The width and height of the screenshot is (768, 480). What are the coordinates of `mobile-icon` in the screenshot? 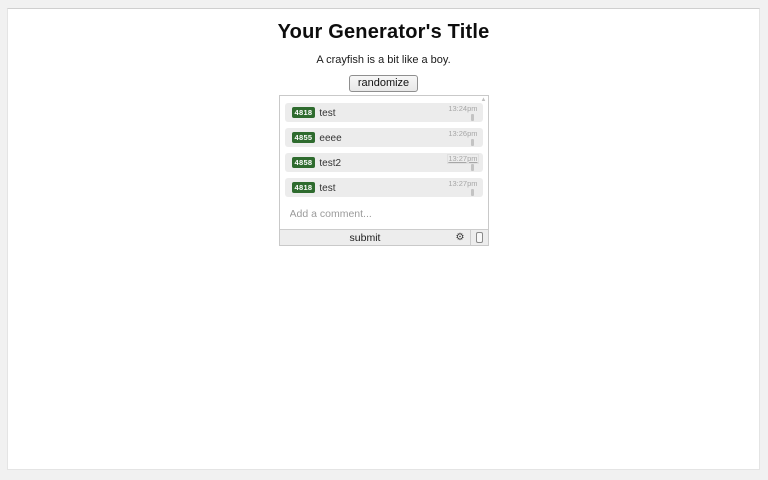 It's located at (479, 237).